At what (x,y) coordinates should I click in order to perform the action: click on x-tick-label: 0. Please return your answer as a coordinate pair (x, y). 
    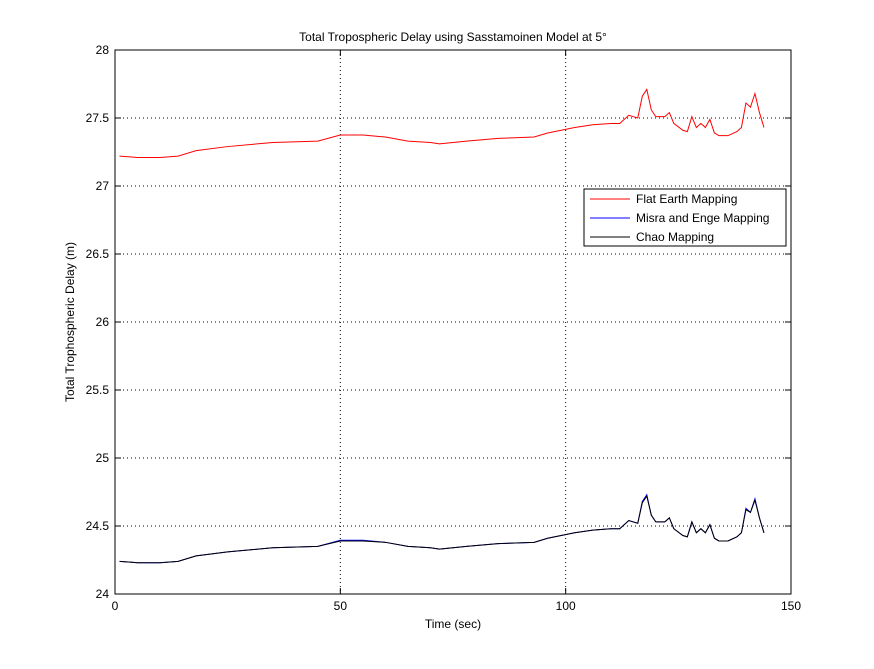
    Looking at the image, I should click on (115, 606).